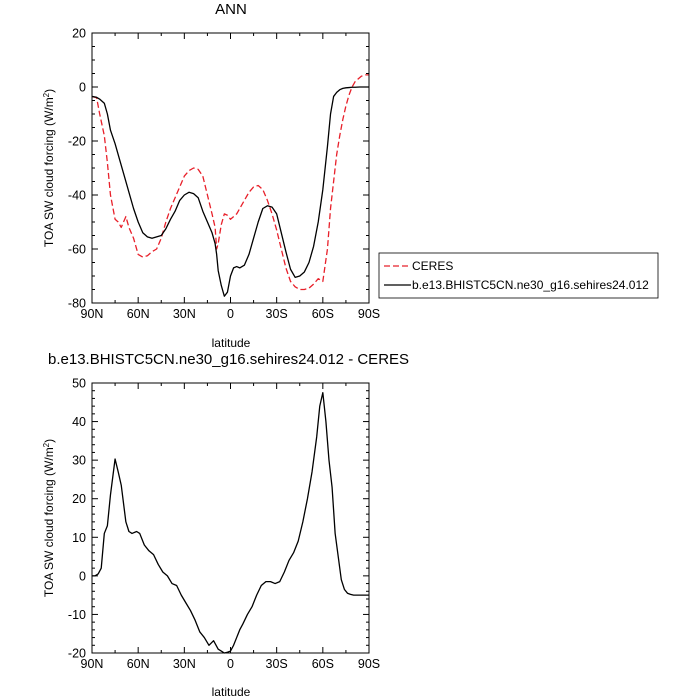 This screenshot has height=700, width=700. I want to click on legend-box, so click(518, 275).